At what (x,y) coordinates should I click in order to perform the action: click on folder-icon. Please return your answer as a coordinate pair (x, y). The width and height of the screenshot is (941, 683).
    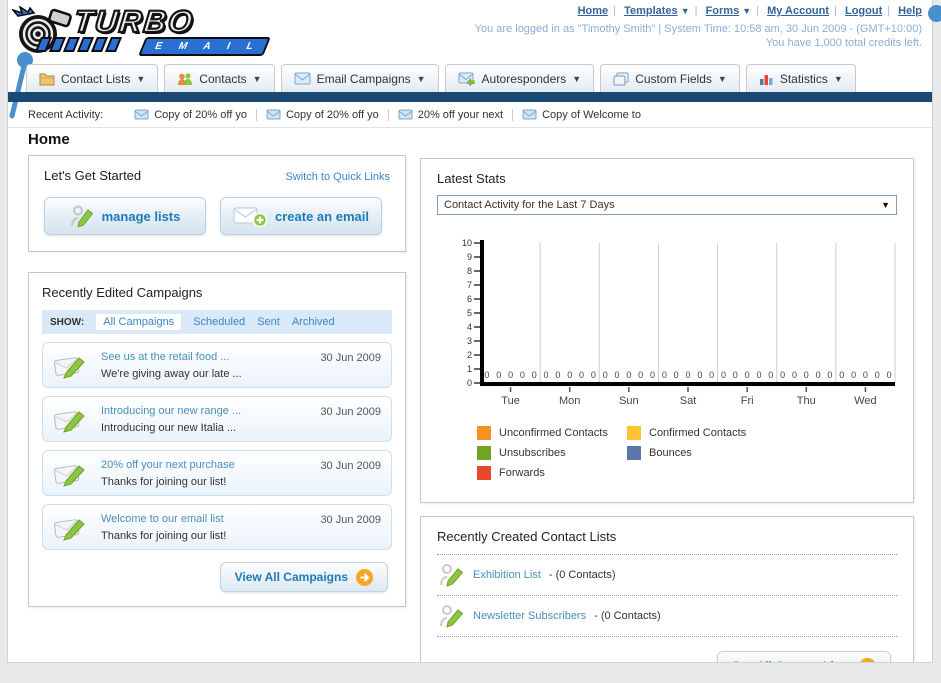
    Looking at the image, I should click on (47, 79).